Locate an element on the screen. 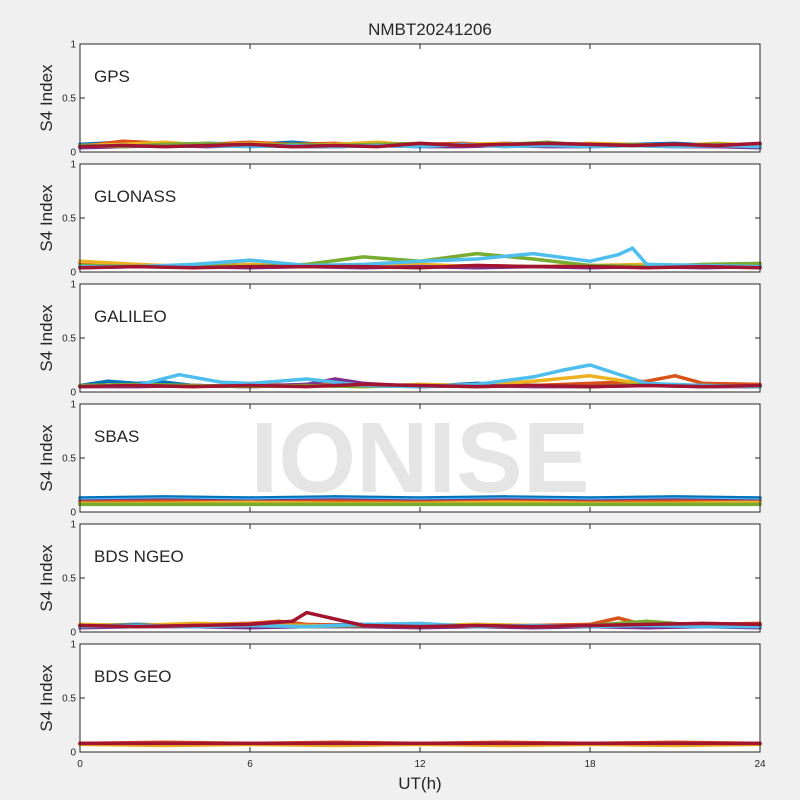  x-tick-label: 0 is located at coordinates (80, 764).